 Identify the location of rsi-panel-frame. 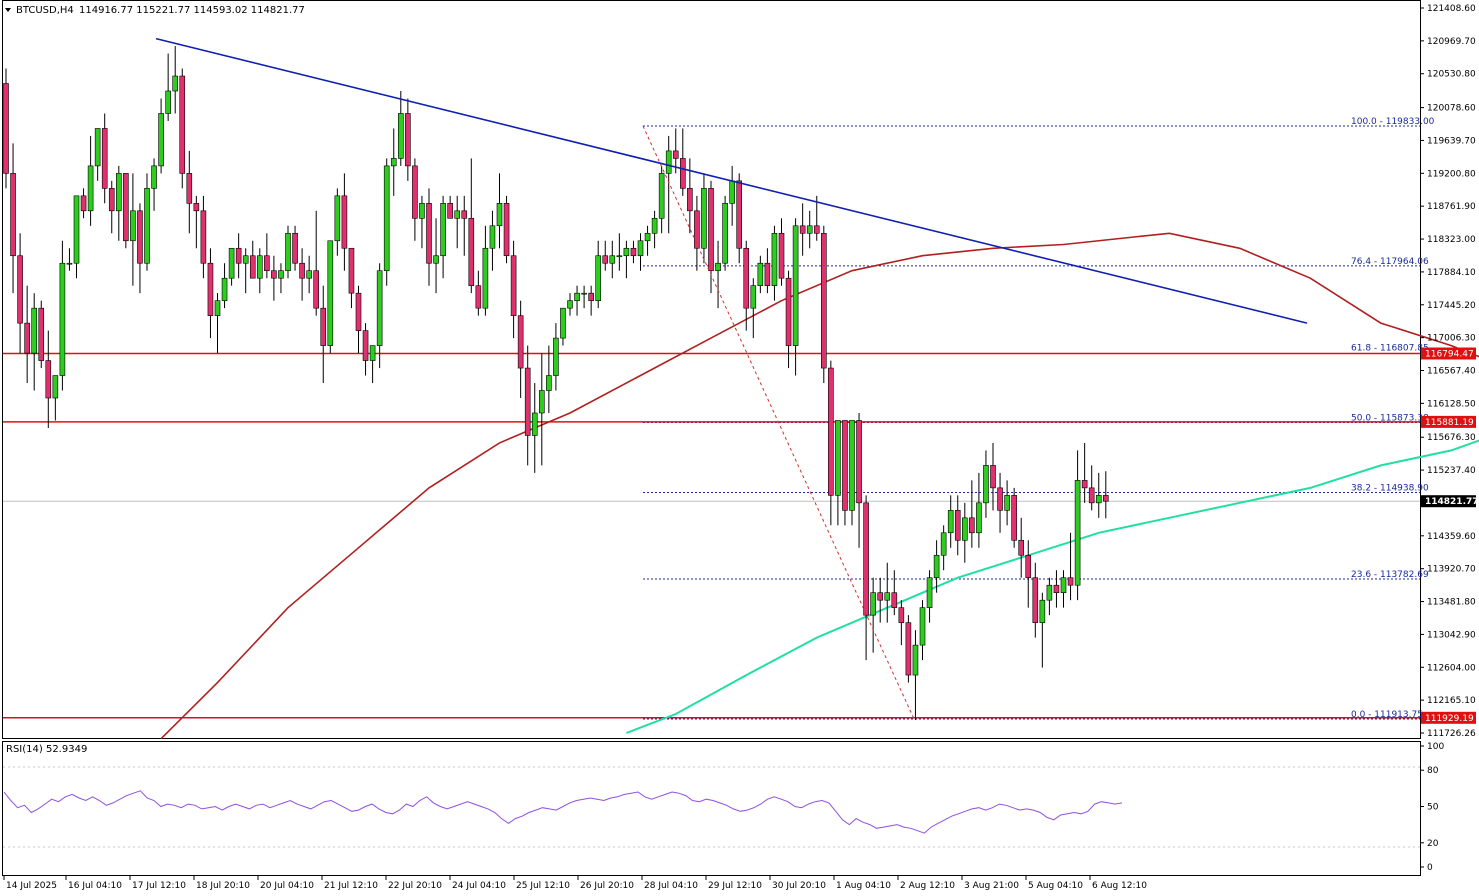
(711, 808).